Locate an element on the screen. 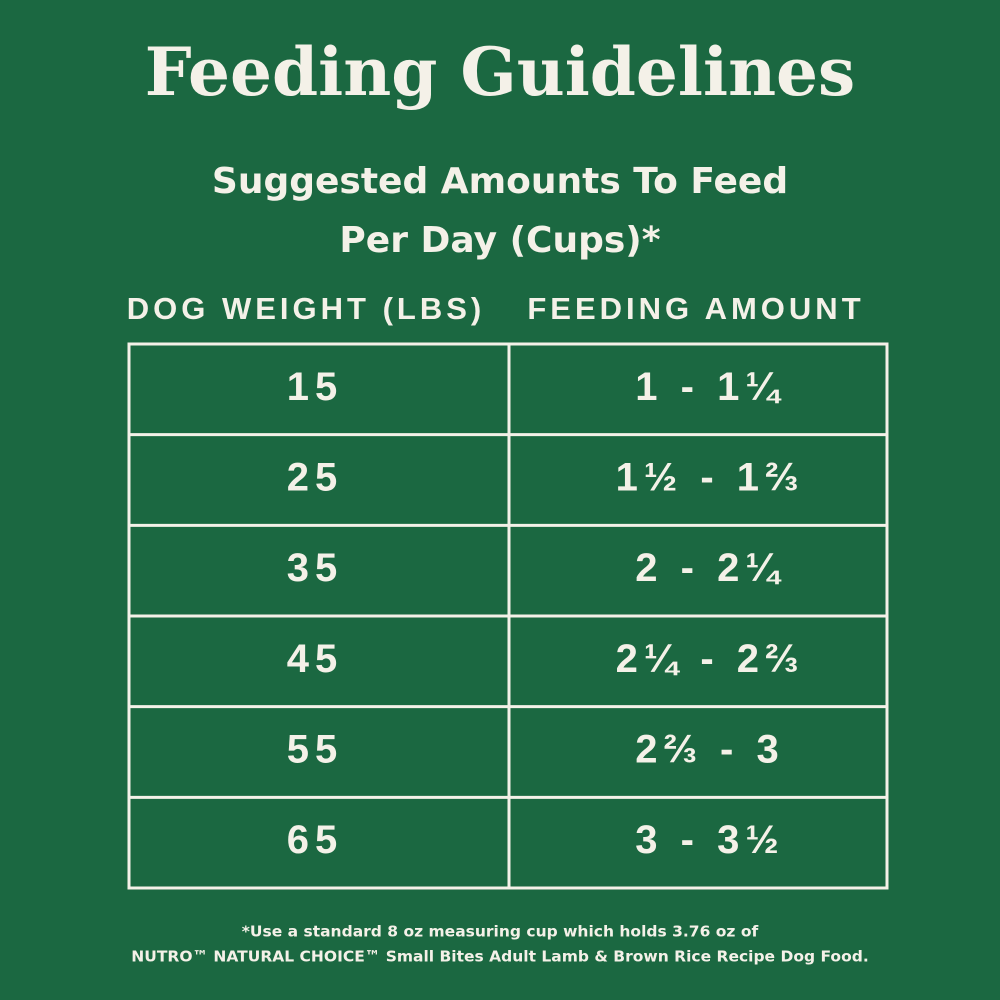 Image resolution: width=1000 pixels, height=1000 pixels. weight-cell: 35 is located at coordinates (315, 568).